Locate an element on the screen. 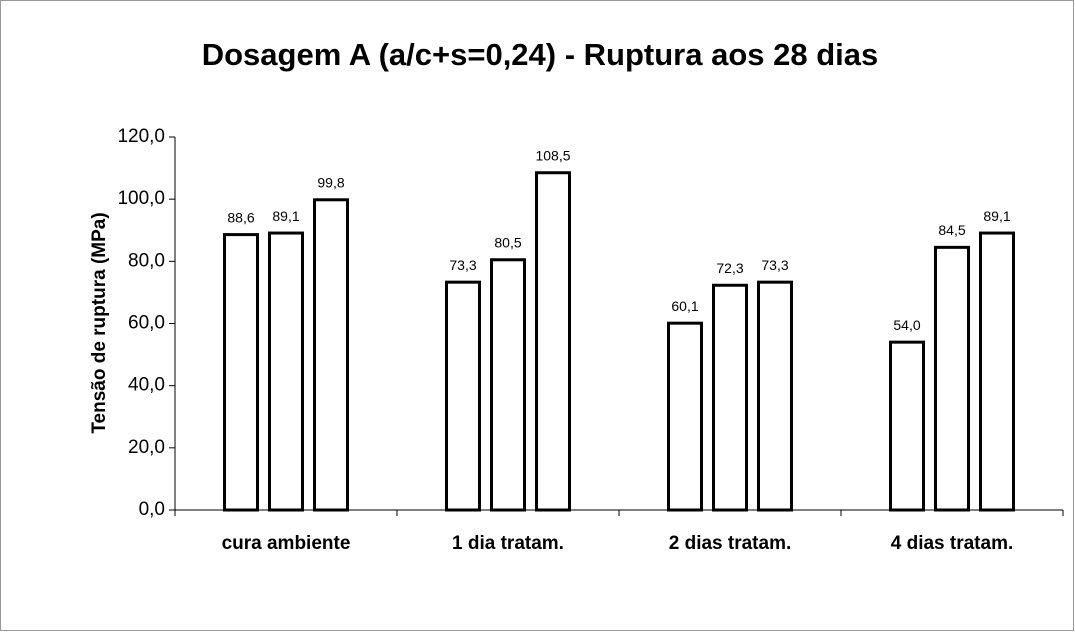 This screenshot has height=632, width=1075. data-label: 108,5 is located at coordinates (552, 155).